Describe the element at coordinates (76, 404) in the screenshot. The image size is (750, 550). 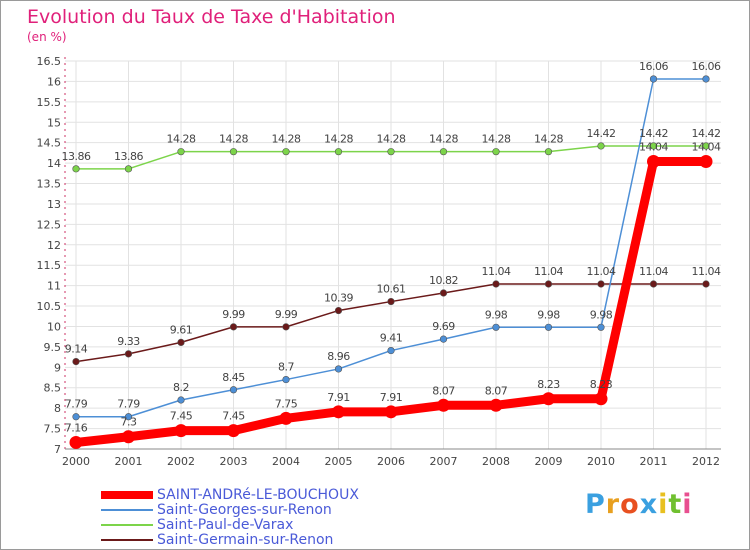
I see `data-label: 7.79` at that location.